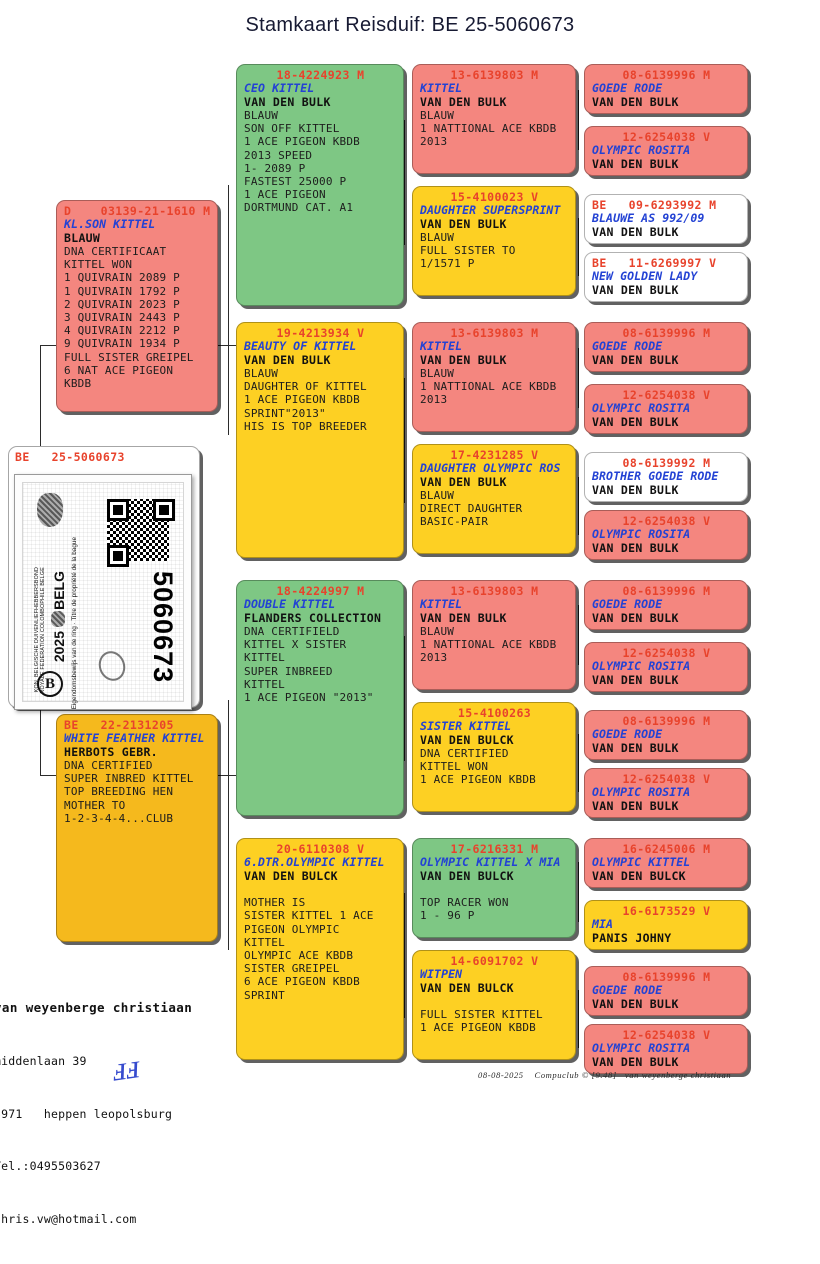 This screenshot has width=820, height=1264. What do you see at coordinates (641, 534) in the screenshot?
I see `card-pigeon-name: OLYMPIC ROSITA` at bounding box center [641, 534].